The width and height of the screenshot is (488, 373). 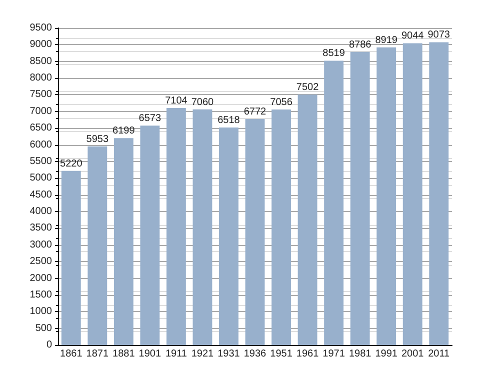 What do you see at coordinates (308, 354) in the screenshot?
I see `x-tick-label: 1961` at bounding box center [308, 354].